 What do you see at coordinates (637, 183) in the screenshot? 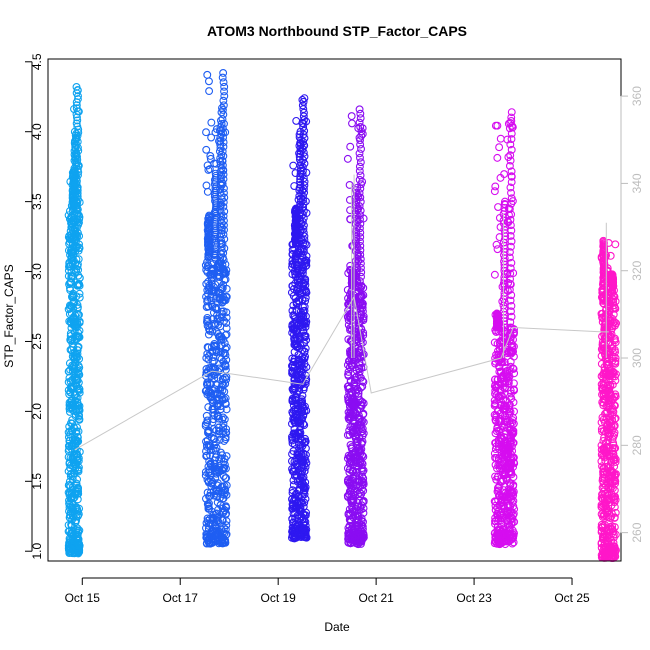
I see `y2-tick-label: 340` at bounding box center [637, 183].